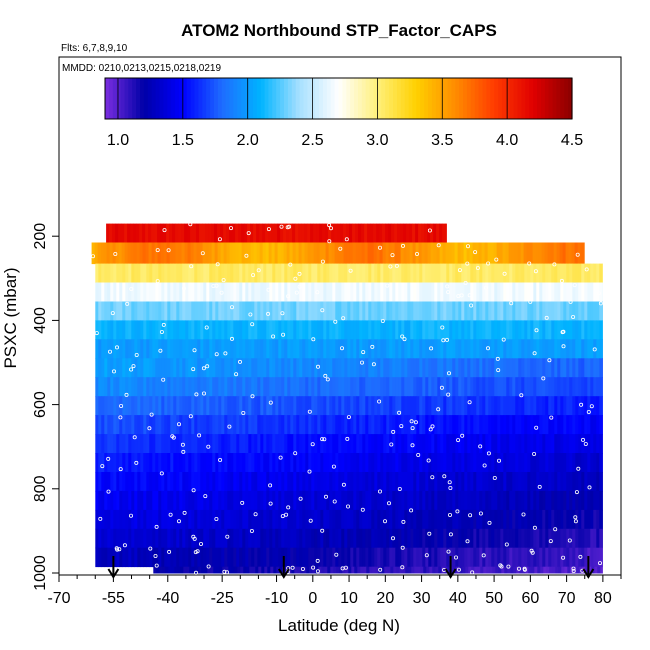 The image size is (650, 650). Describe the element at coordinates (150, 98) in the screenshot. I see `colorbar-segment` at that location.